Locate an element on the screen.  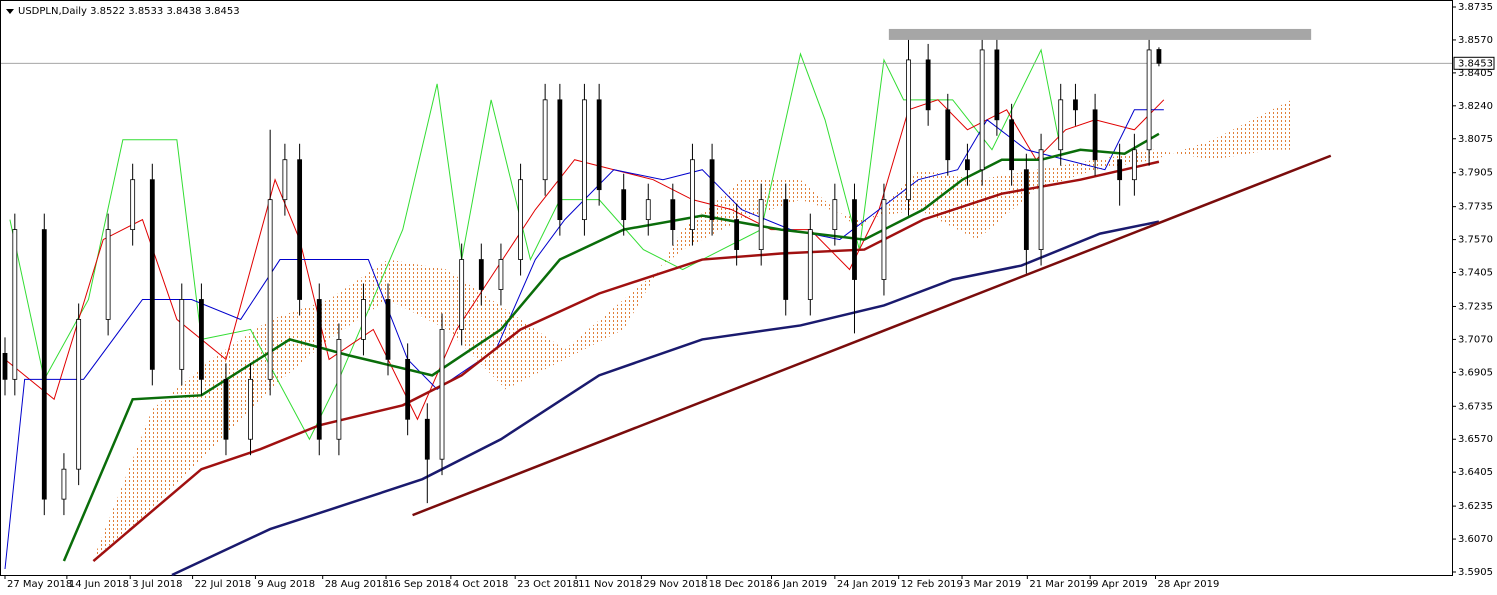
x-tick-label: 16 Sep 2018 is located at coordinates (419, 584).